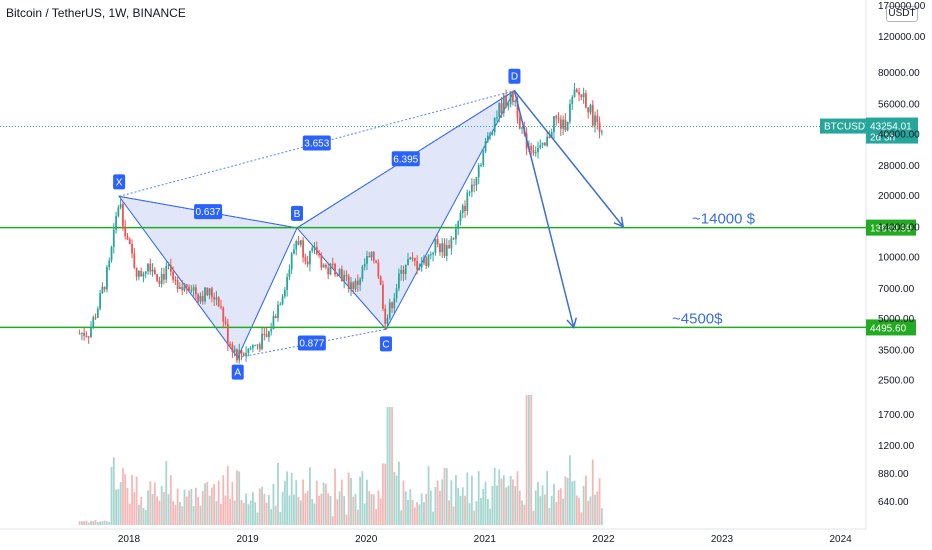  What do you see at coordinates (366, 539) in the screenshot?
I see `time-tick-label: 2020` at bounding box center [366, 539].